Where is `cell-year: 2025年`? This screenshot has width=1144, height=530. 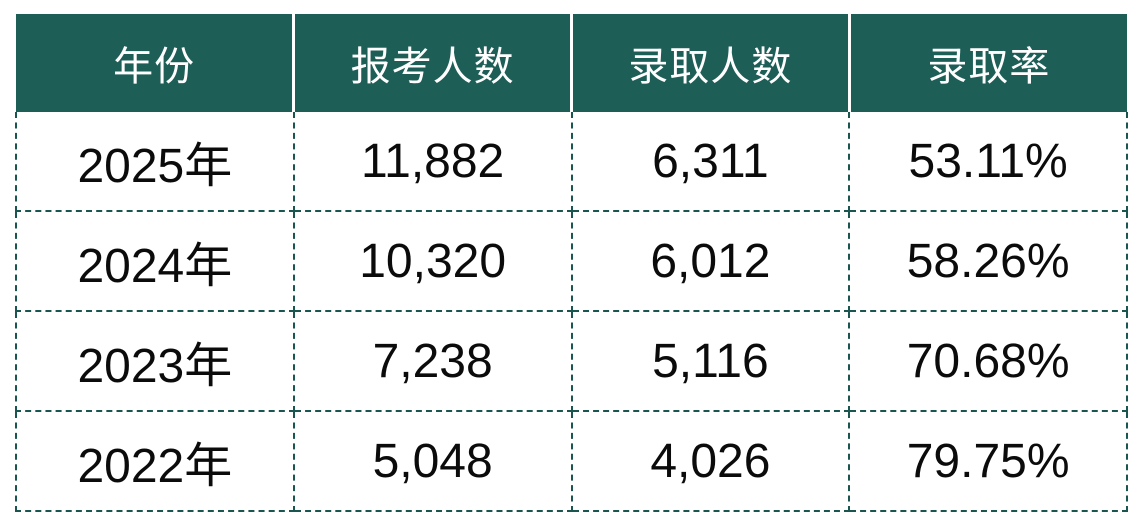 cell-year: 2025年 is located at coordinates (155, 162).